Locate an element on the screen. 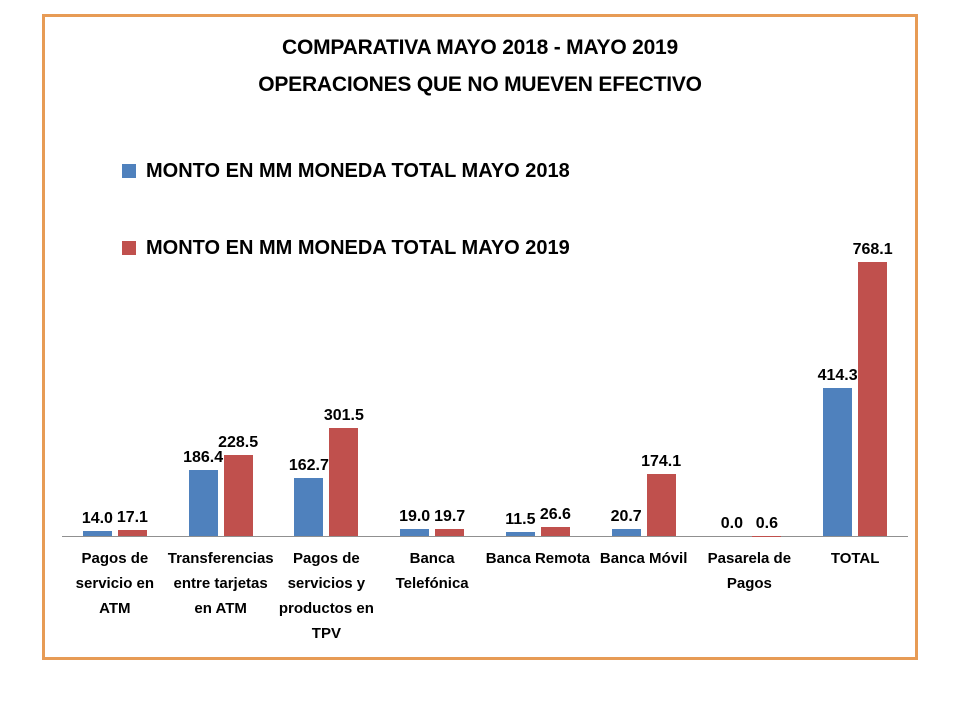 The height and width of the screenshot is (720, 960). bar-column-2018: 19.0 is located at coordinates (415, 521).